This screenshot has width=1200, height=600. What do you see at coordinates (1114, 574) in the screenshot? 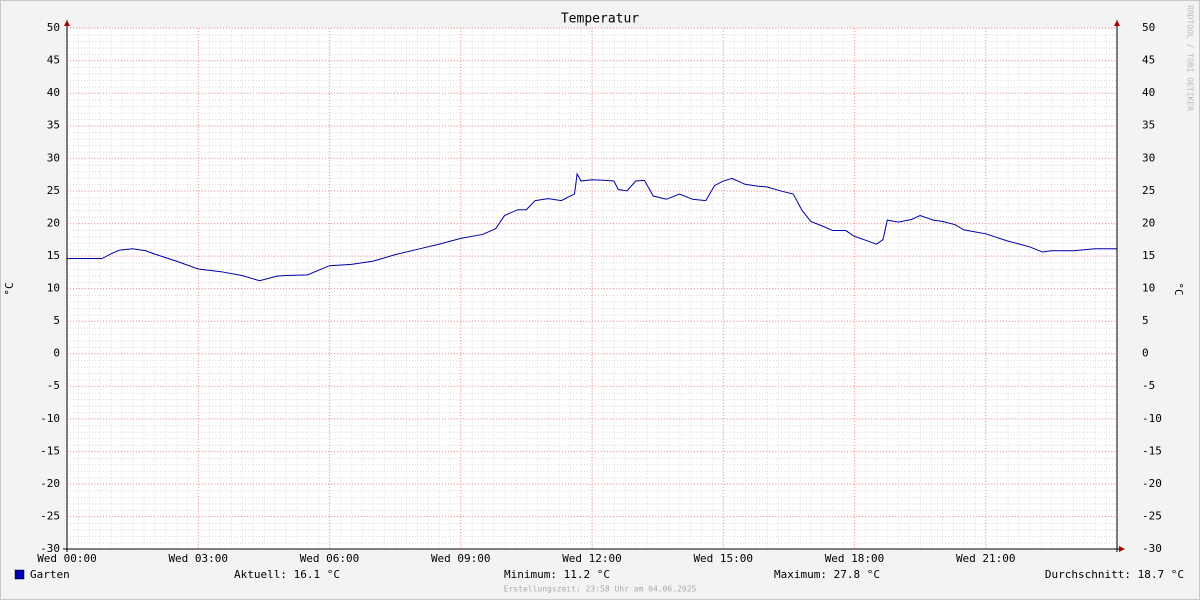
I see `stat-text: Durchschnitt: 18.7 °C` at bounding box center [1114, 574].